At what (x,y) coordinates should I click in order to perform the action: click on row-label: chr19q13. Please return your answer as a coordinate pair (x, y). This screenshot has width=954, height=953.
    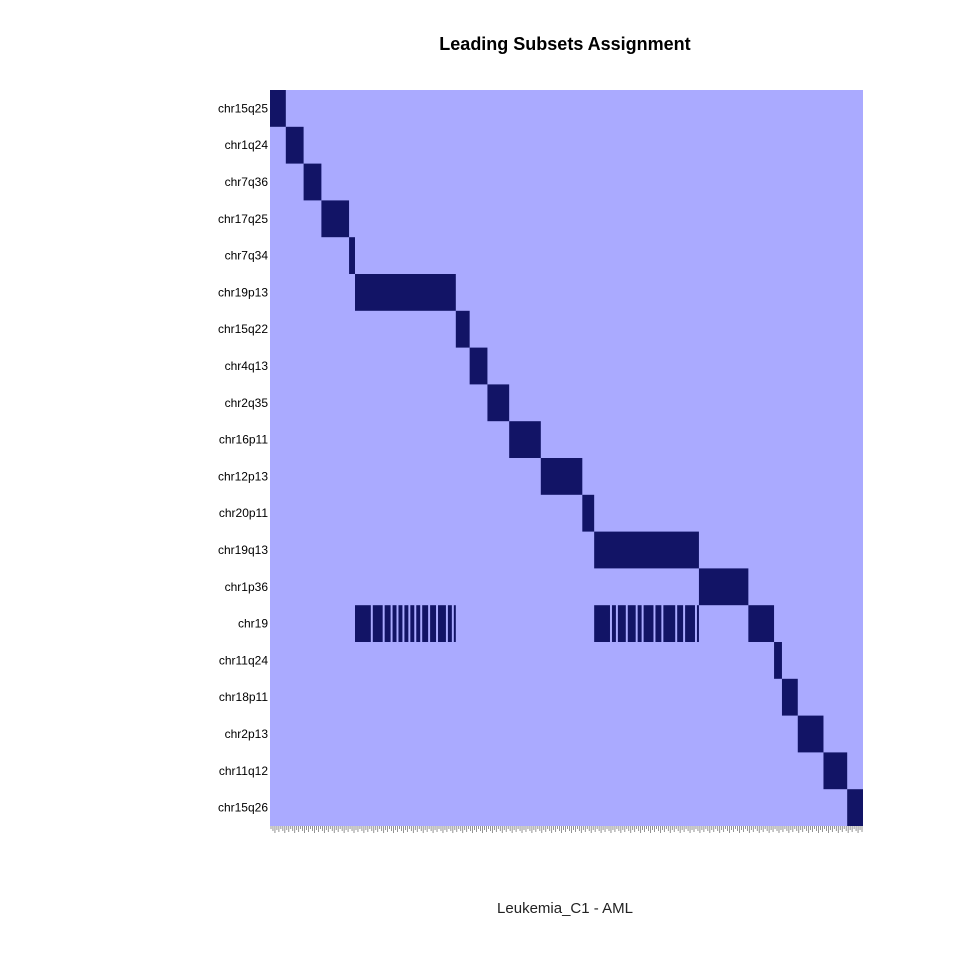
    Looking at the image, I should click on (243, 550).